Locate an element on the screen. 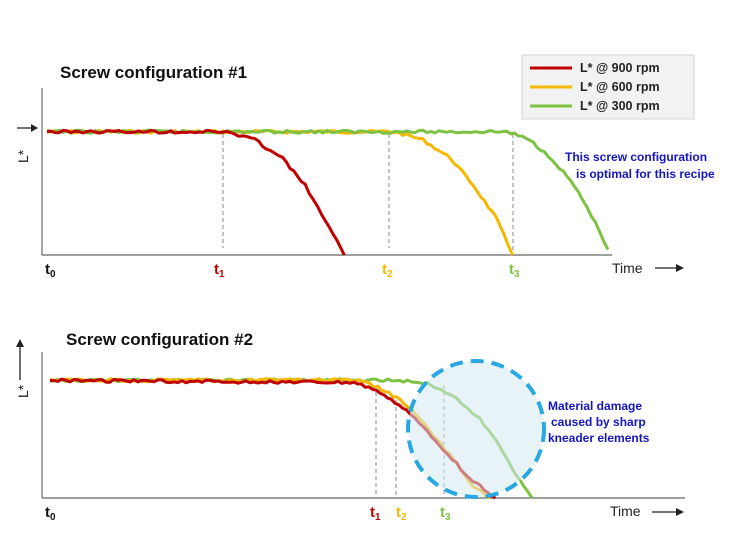  panel-2-annotation-line-3: kneader elements is located at coordinates (599, 438).